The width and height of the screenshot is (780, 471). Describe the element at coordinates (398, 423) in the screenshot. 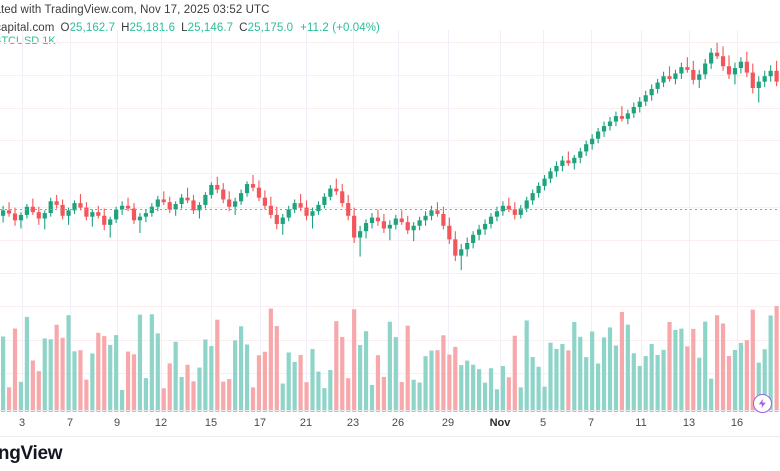

I see `time-axis-label: 26` at that location.